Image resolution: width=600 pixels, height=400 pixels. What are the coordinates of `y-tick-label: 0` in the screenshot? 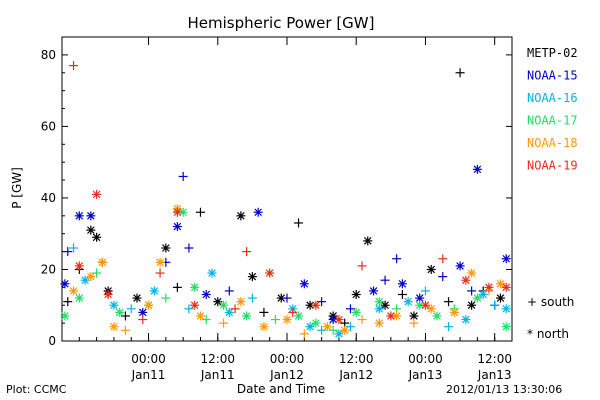 It's located at (52, 341).